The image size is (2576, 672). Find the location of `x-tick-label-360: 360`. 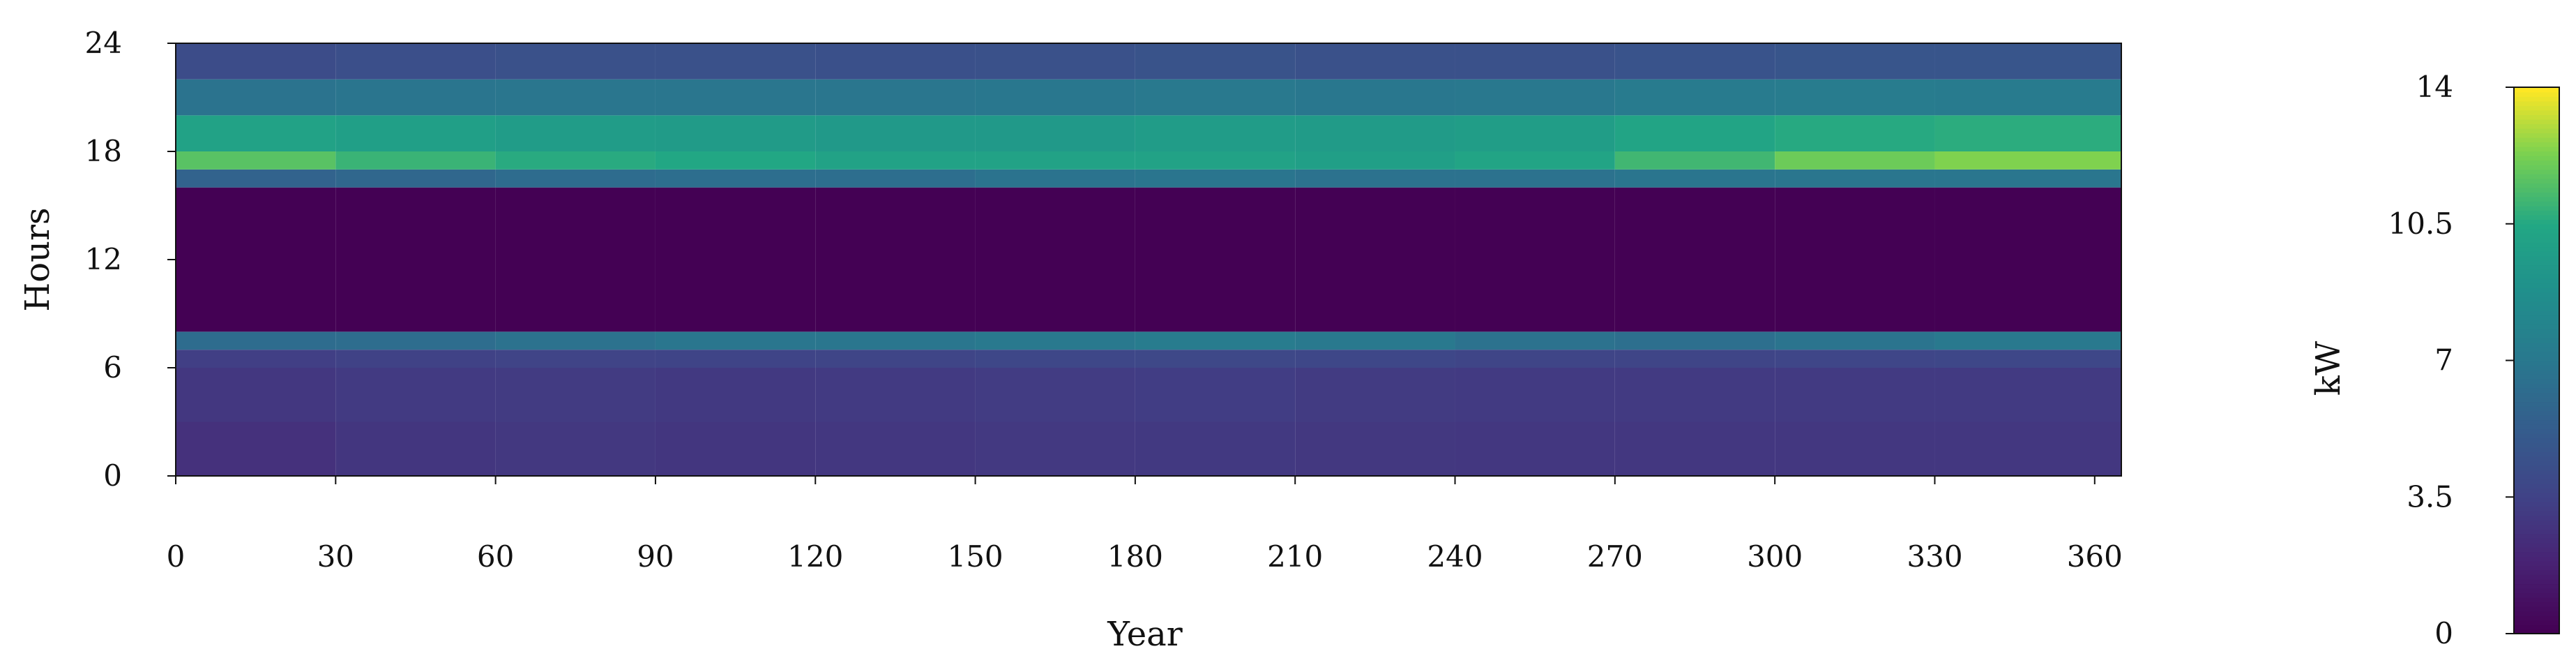

x-tick-label-360: 360 is located at coordinates (2095, 556).